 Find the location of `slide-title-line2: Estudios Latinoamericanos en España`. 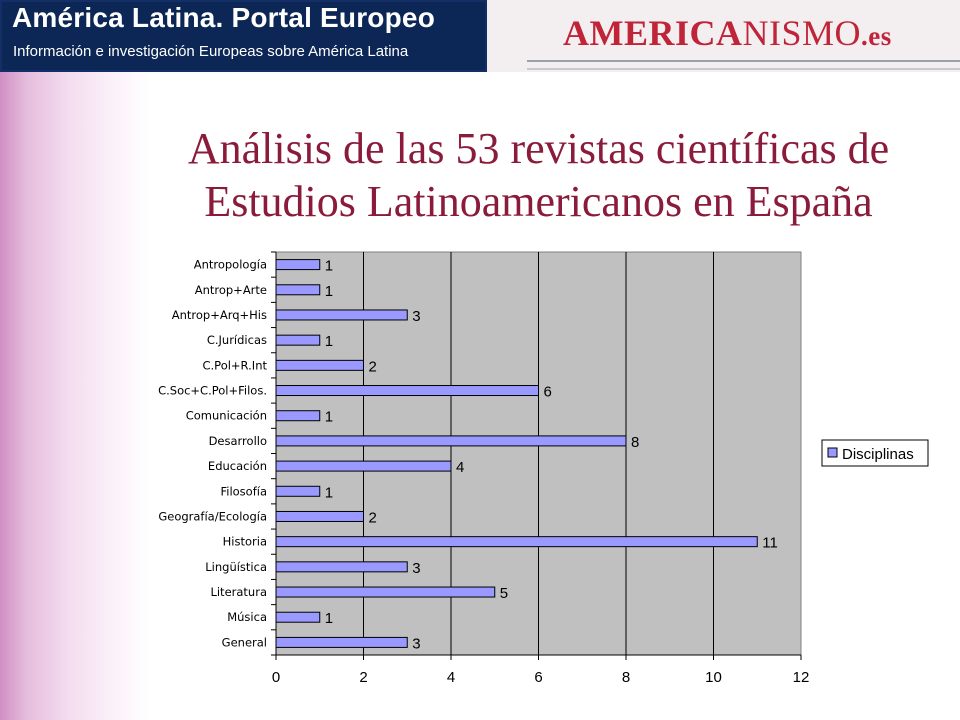

slide-title-line2: Estudios Latinoamericanos en España is located at coordinates (538, 201).